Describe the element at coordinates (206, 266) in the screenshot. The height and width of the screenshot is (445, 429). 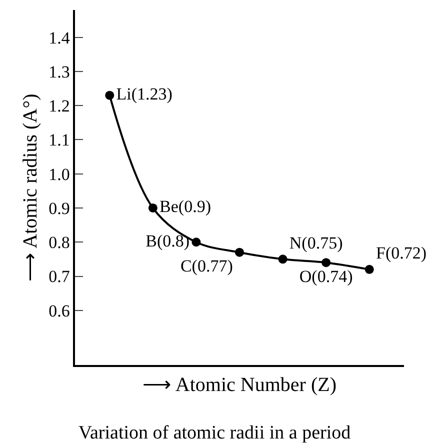
I see `data-label: C(0.77)` at that location.